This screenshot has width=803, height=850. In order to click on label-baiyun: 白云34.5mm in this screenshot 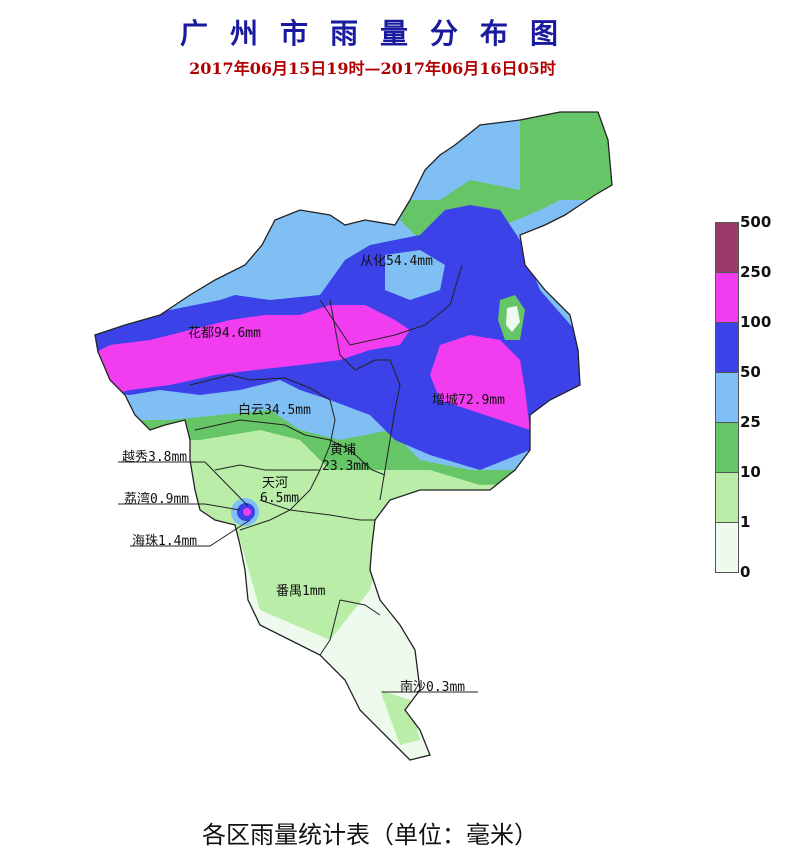, I will do `click(274, 410)`.